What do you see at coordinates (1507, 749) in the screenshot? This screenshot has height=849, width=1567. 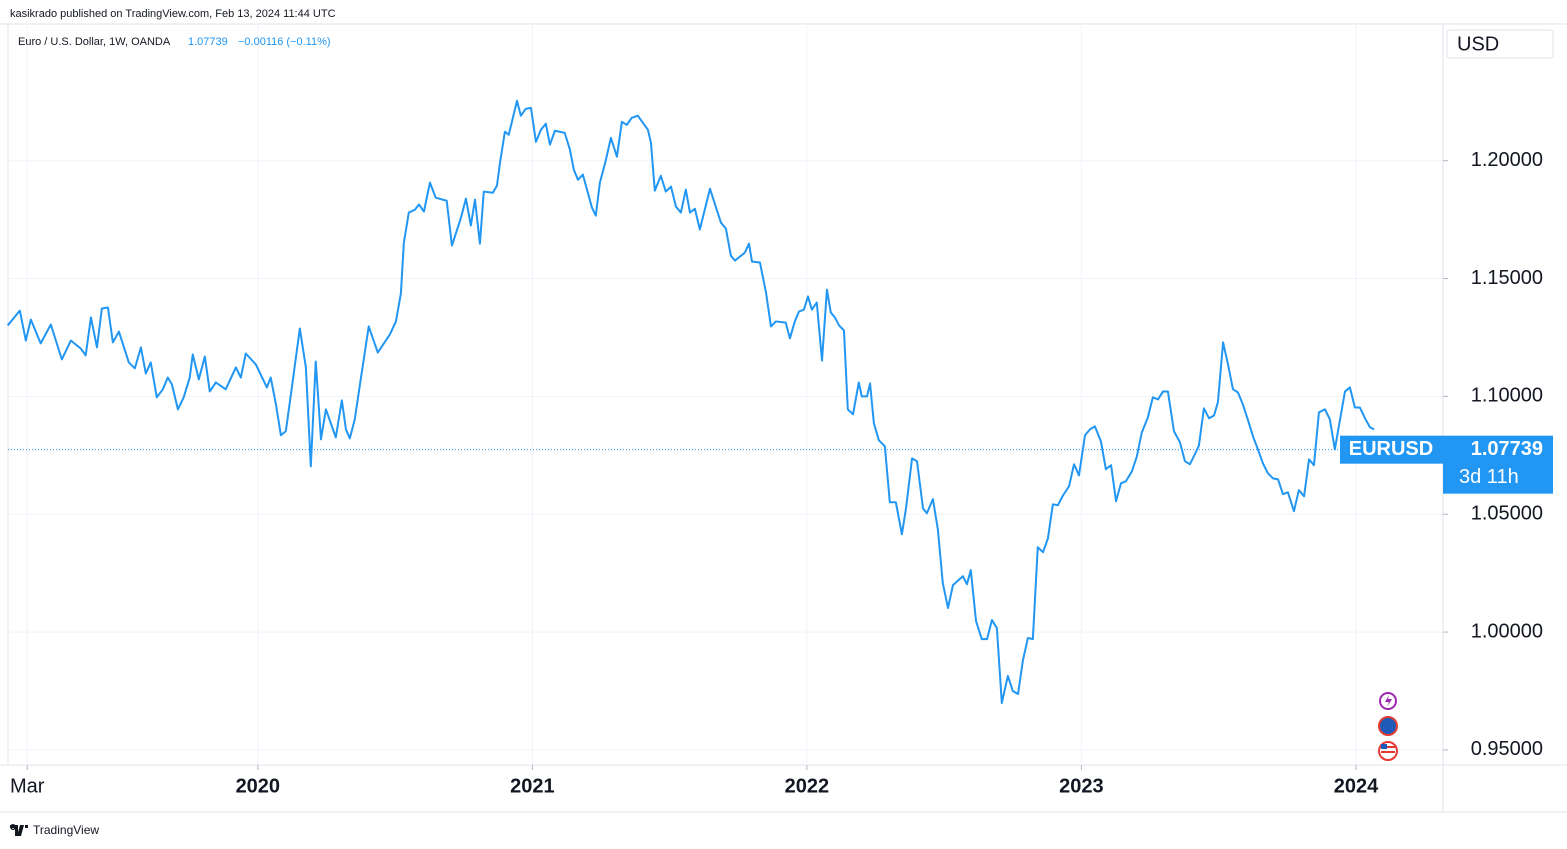 I see `y-tick-label: 0.95000` at bounding box center [1507, 749].